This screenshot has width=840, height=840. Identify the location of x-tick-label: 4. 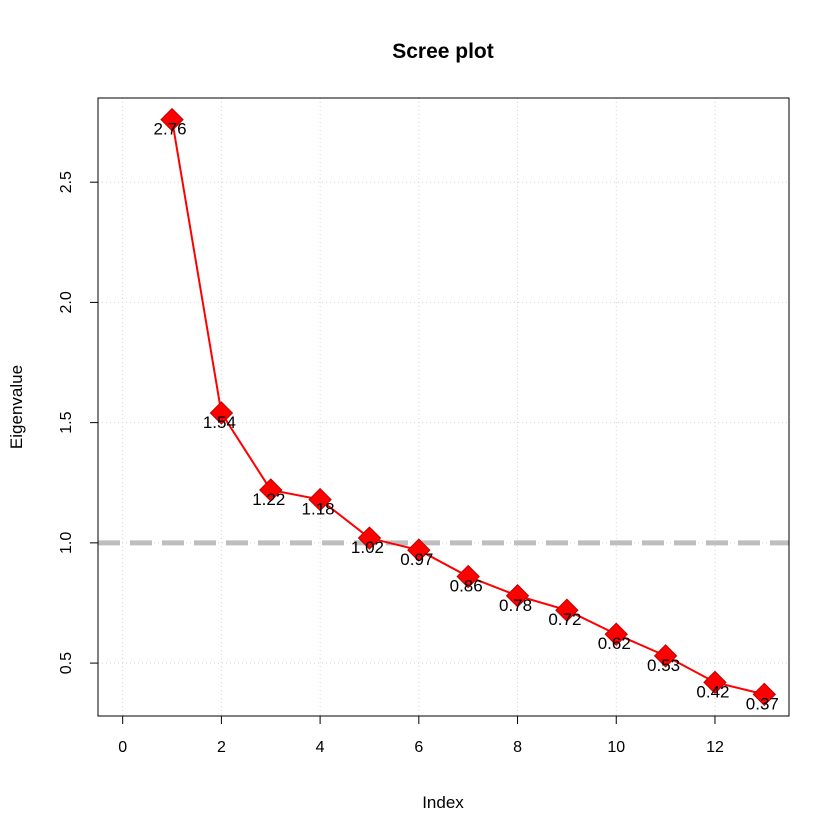
(320, 747).